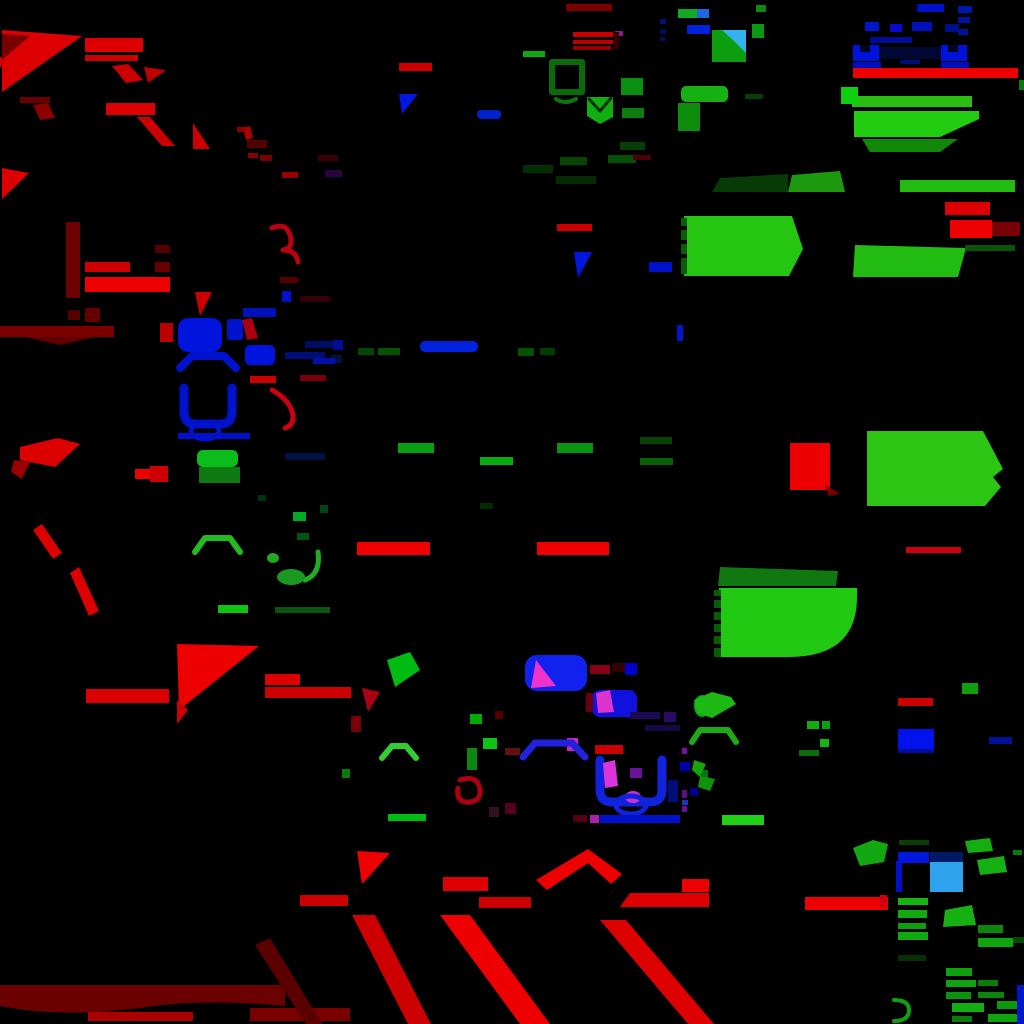 This screenshot has width=1024, height=1024. I want to click on bg-arch, so click(208, 362).